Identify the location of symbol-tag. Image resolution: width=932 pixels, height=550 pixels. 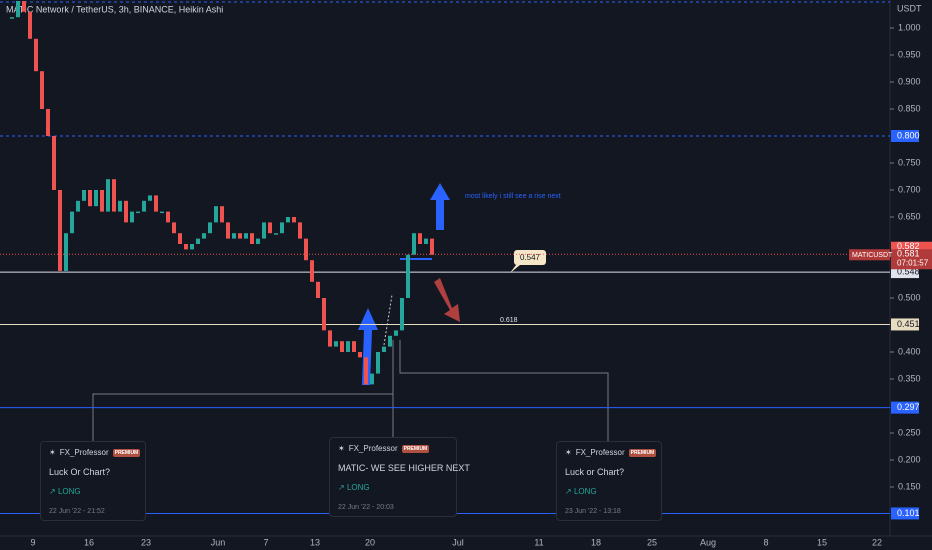
(869, 255).